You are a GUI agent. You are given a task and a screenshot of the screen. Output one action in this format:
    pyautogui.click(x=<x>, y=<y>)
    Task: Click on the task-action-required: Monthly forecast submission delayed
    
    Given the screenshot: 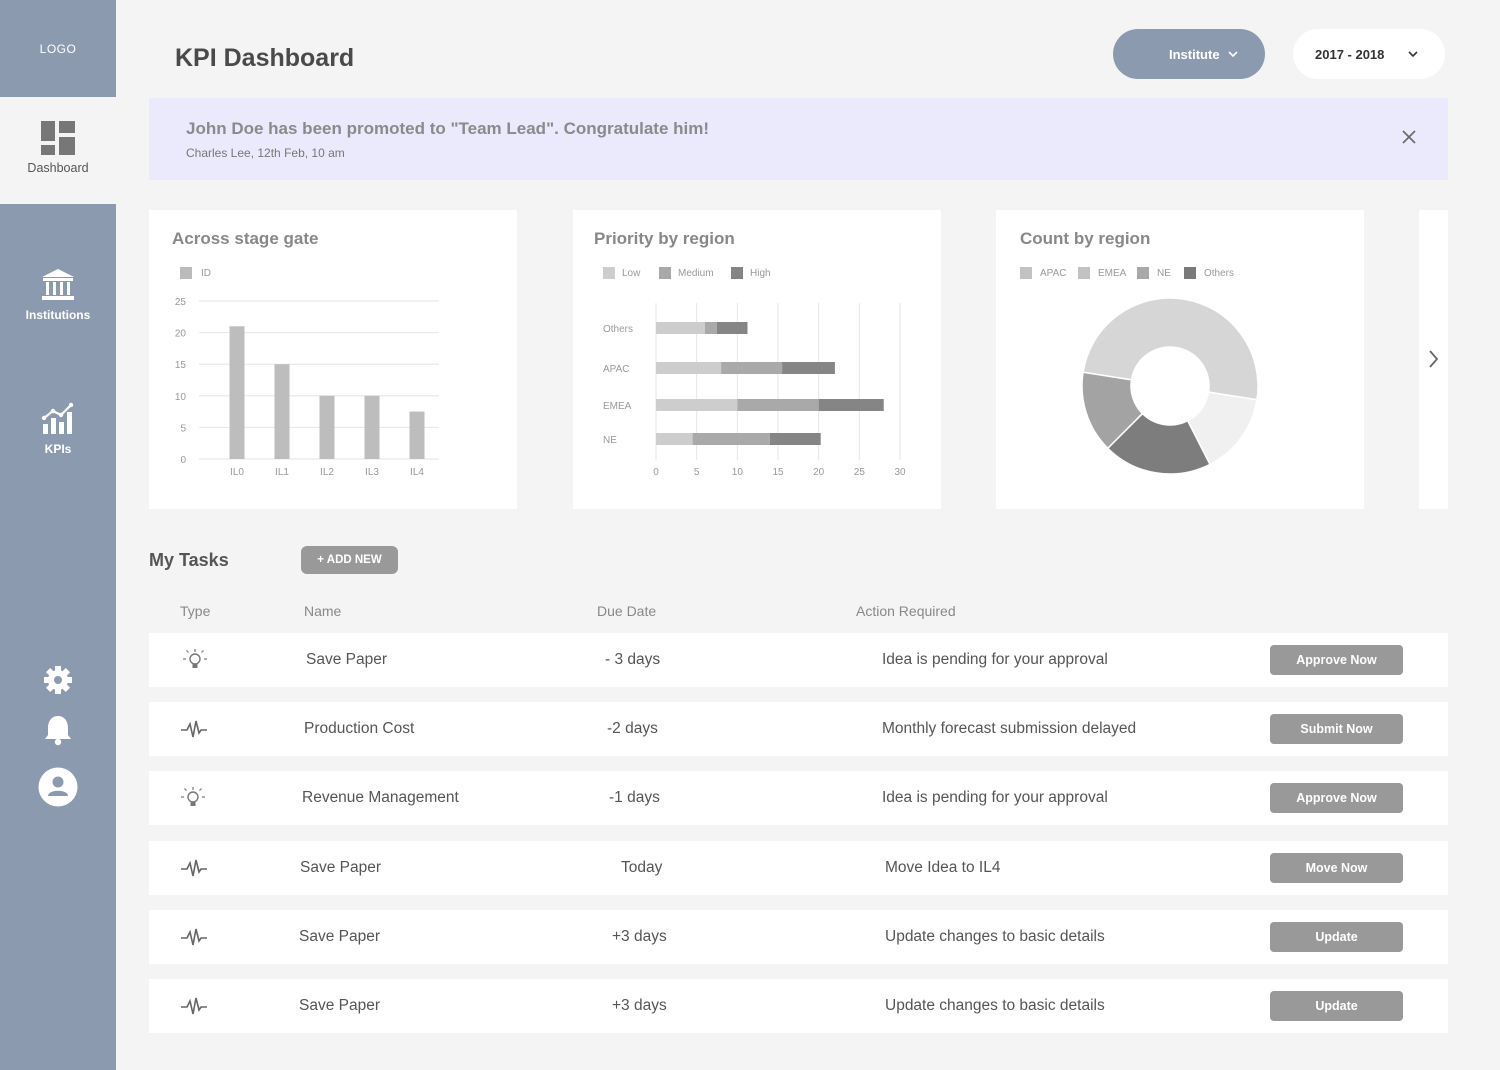 What is the action you would take?
    pyautogui.click(x=1009, y=728)
    